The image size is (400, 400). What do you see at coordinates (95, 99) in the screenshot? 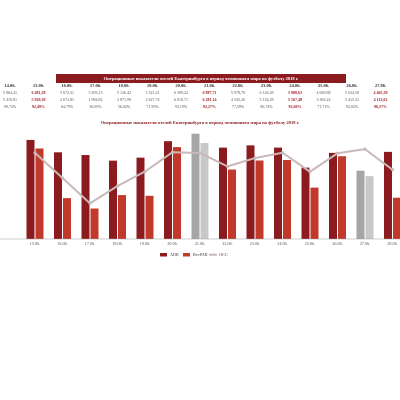
I see `table-cell-row2-3: 1 994,82` at bounding box center [95, 99].